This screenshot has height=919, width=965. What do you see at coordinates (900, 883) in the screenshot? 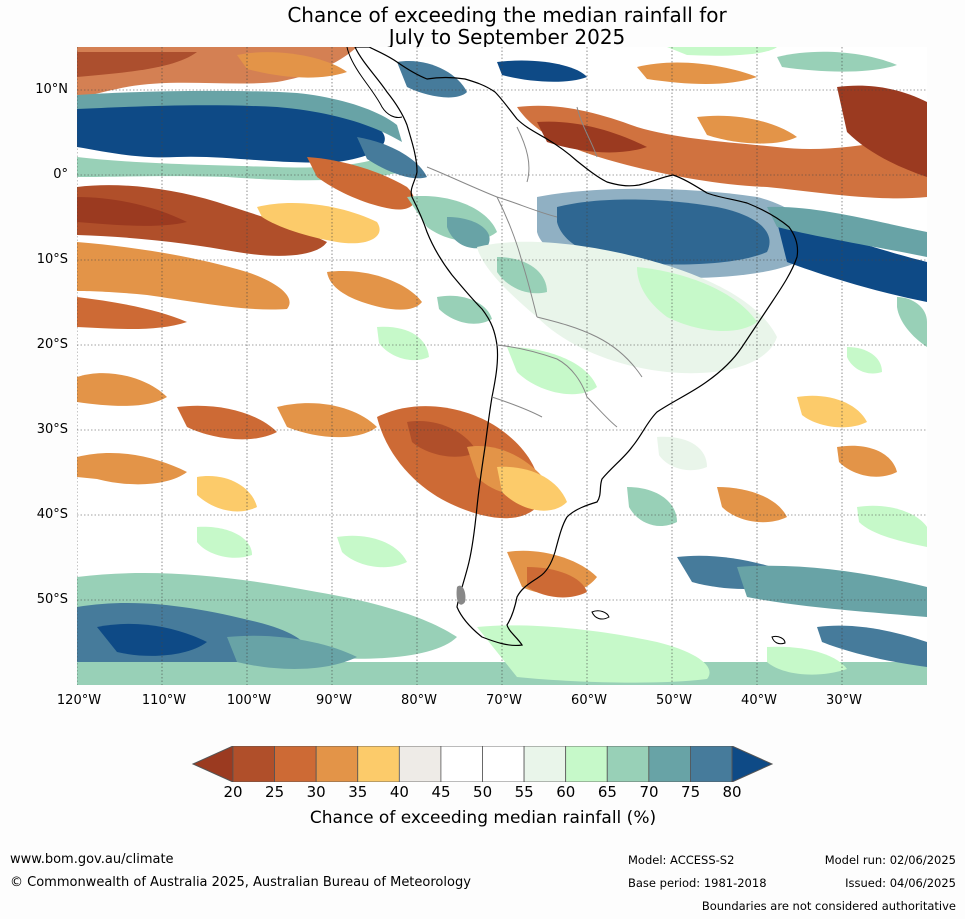
I see `issued-text: Issued: 04/06/2025` at bounding box center [900, 883].